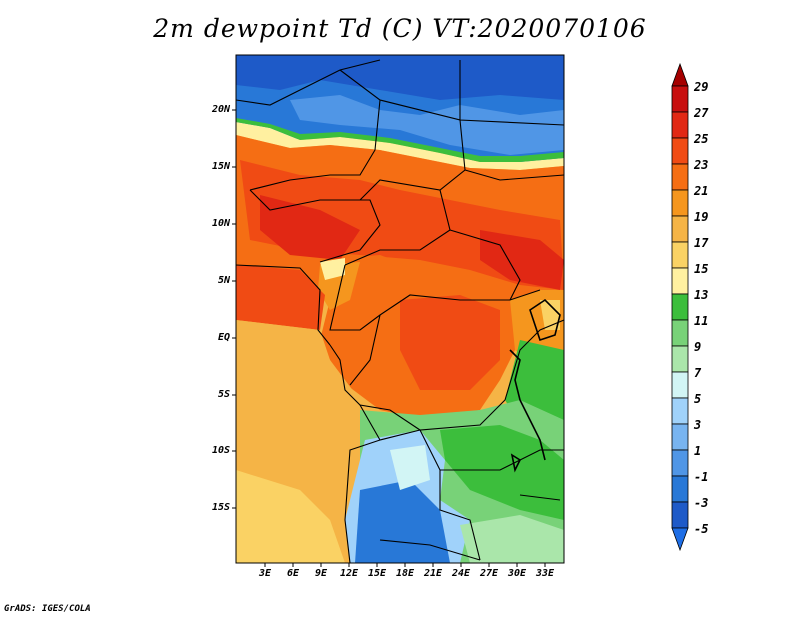  I want to click on lat-label-5n: 5N, so click(223, 280).